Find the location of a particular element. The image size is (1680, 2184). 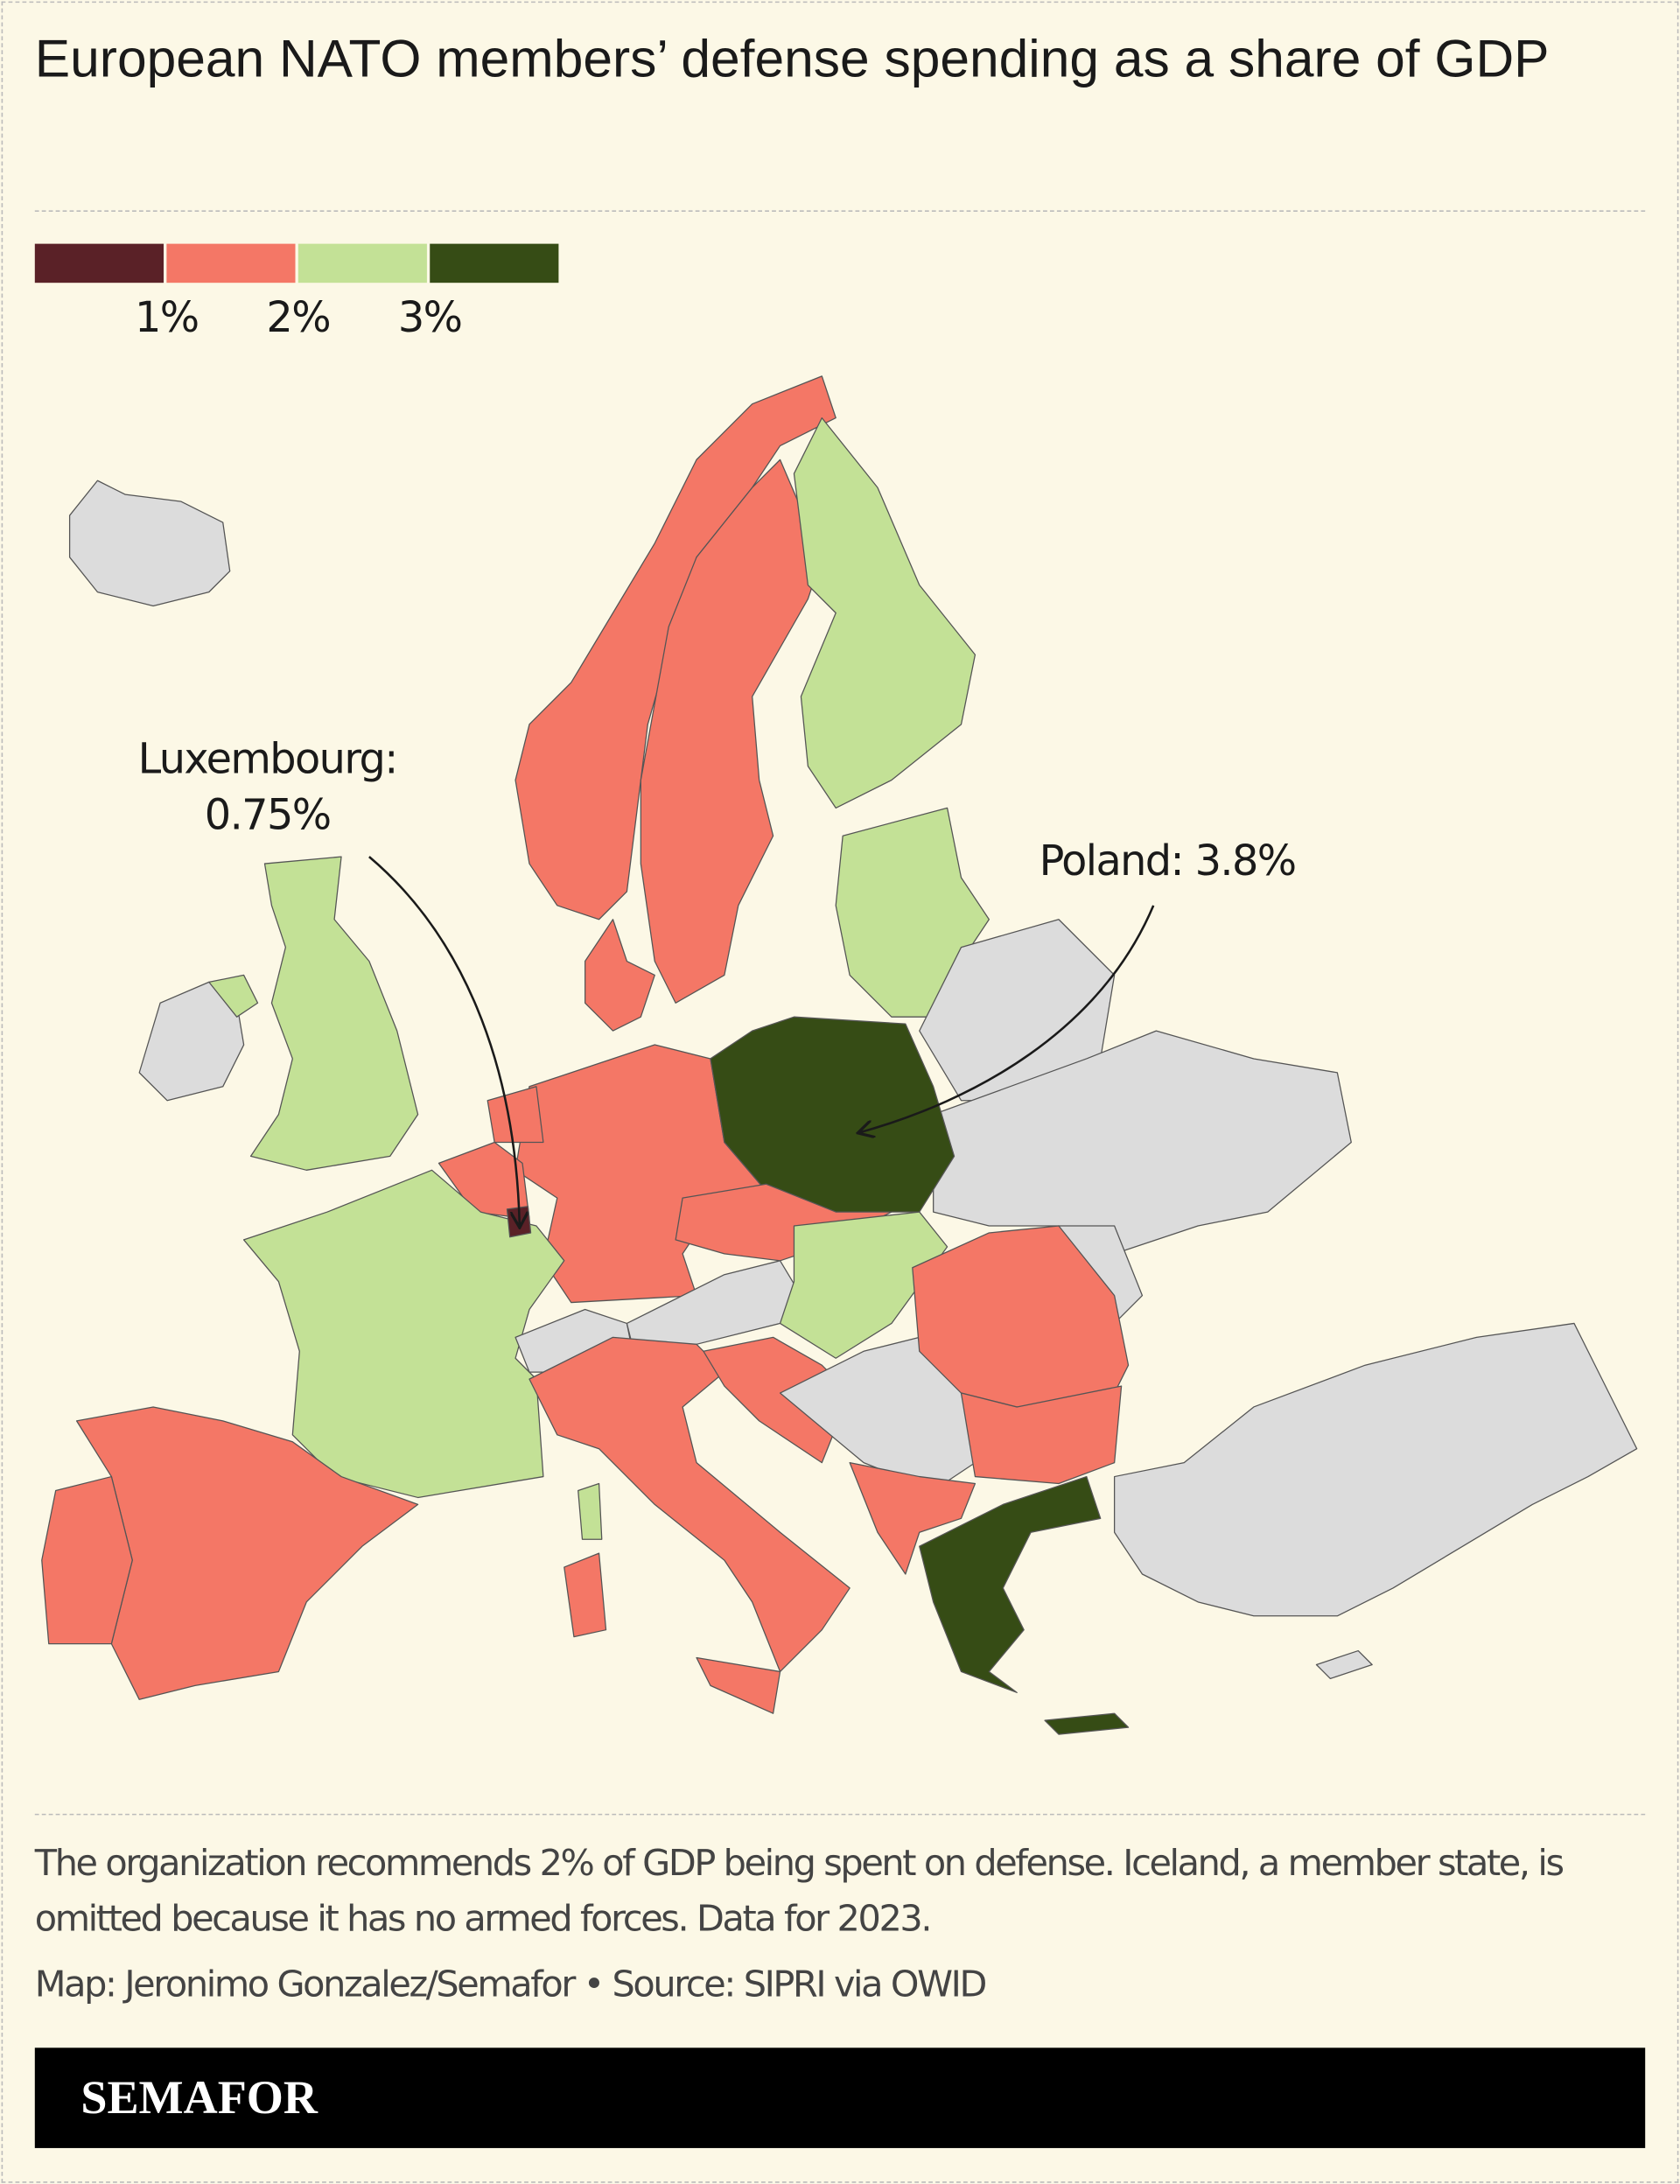

brand-bar: SEMAFOR is located at coordinates (840, 2098).